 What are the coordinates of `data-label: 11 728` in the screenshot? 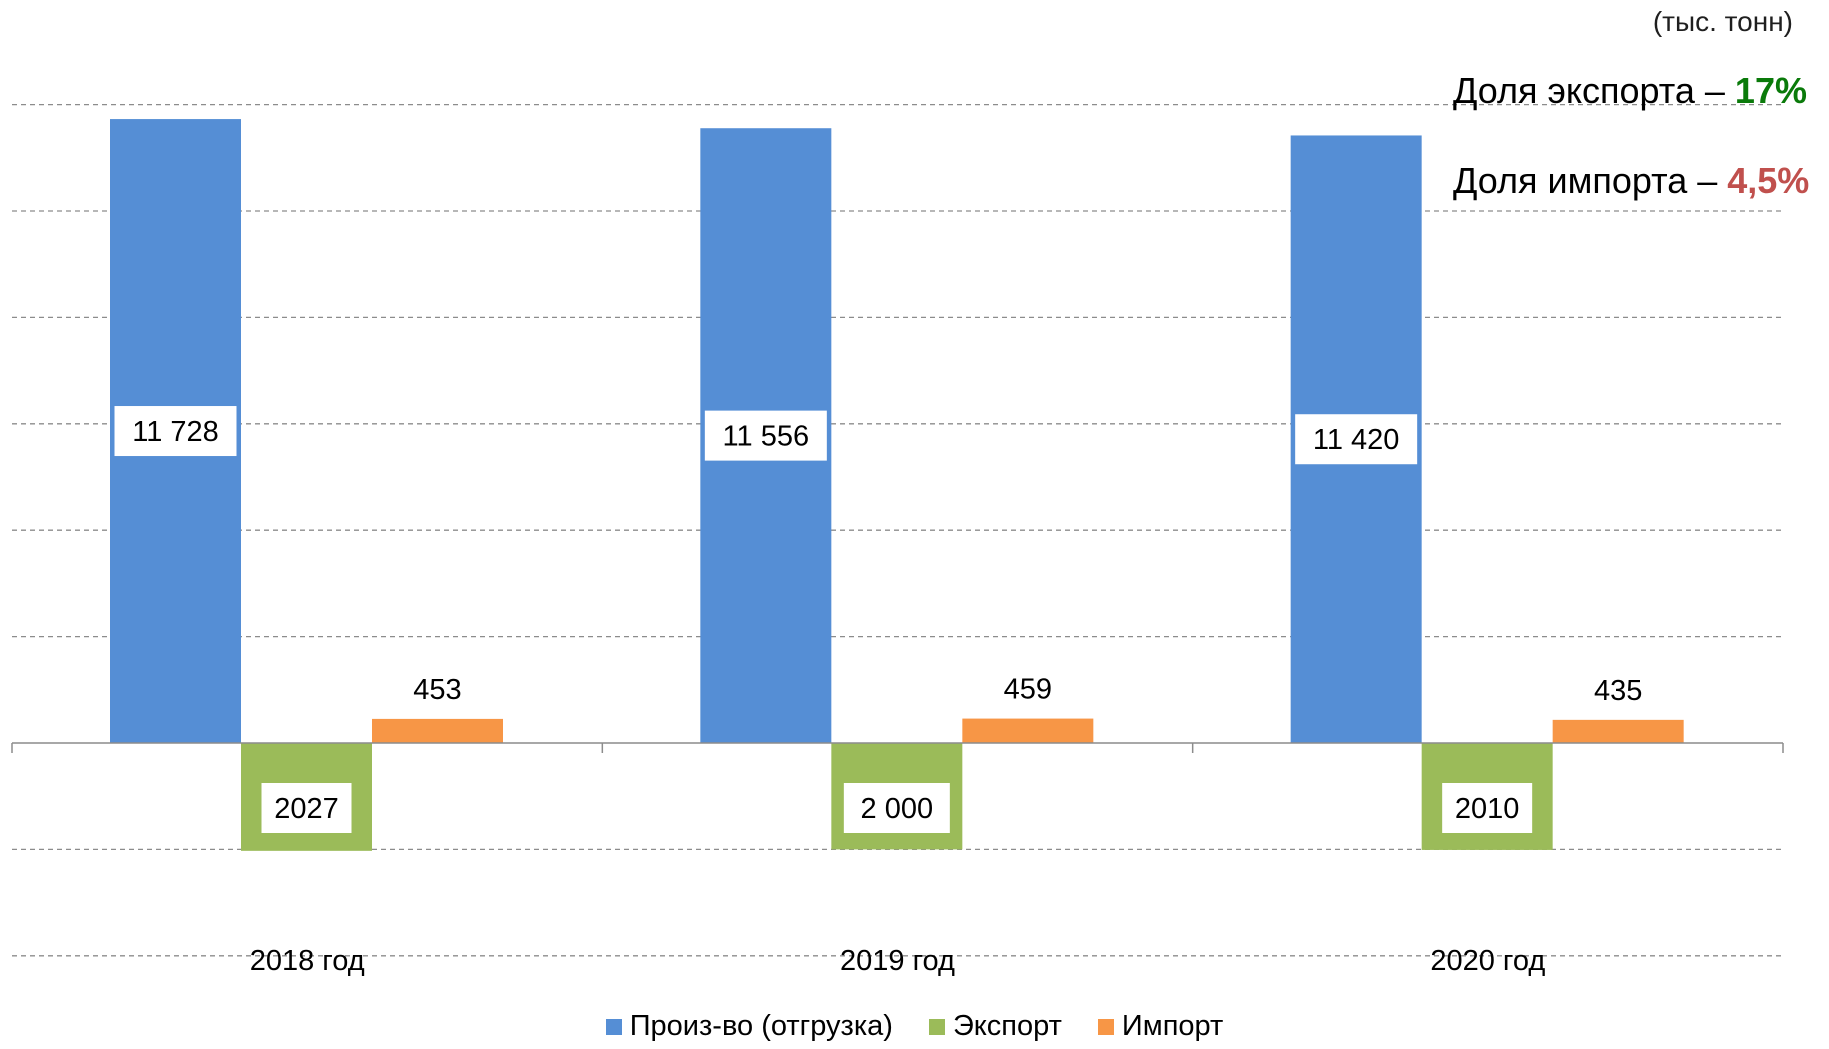 It's located at (175, 432).